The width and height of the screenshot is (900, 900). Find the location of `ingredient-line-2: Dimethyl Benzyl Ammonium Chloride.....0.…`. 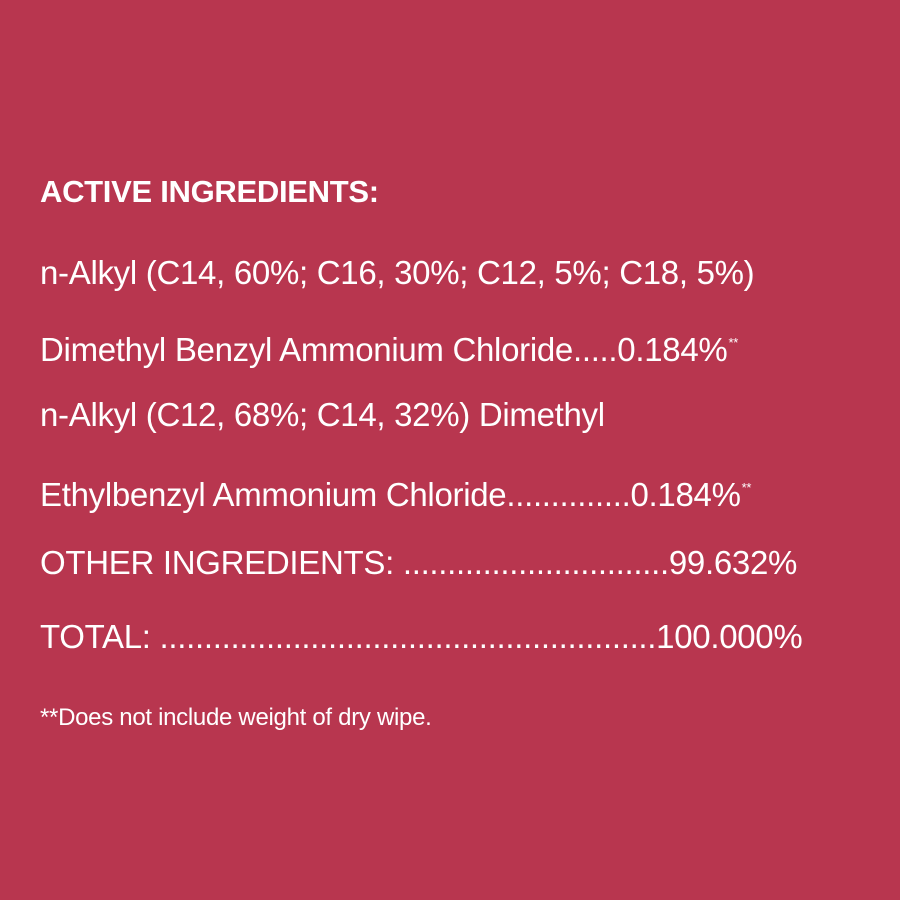

ingredient-line-2: Dimethyl Benzyl Ammonium Chloride.....0.… is located at coordinates (389, 346).